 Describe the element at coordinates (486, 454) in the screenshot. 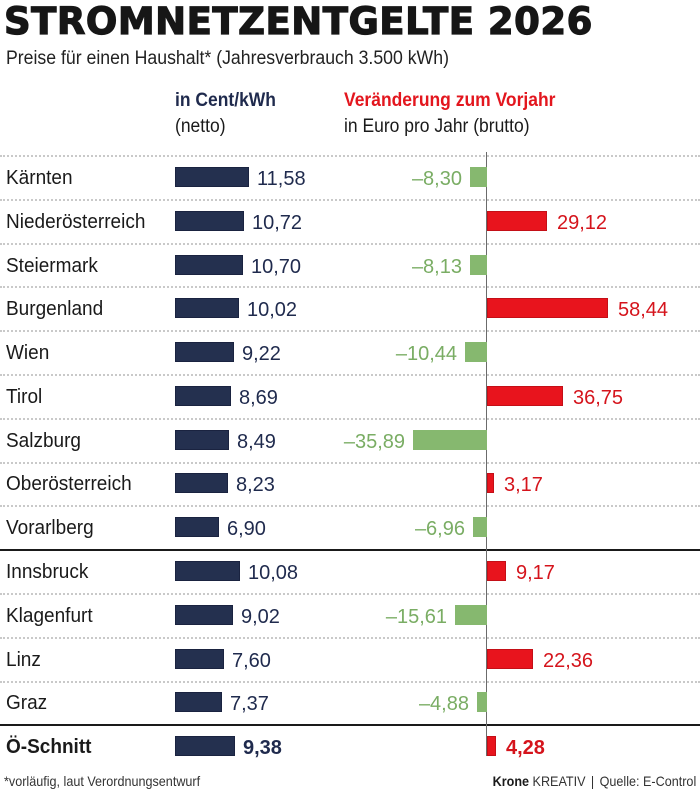

I see `zero-axis-line` at that location.